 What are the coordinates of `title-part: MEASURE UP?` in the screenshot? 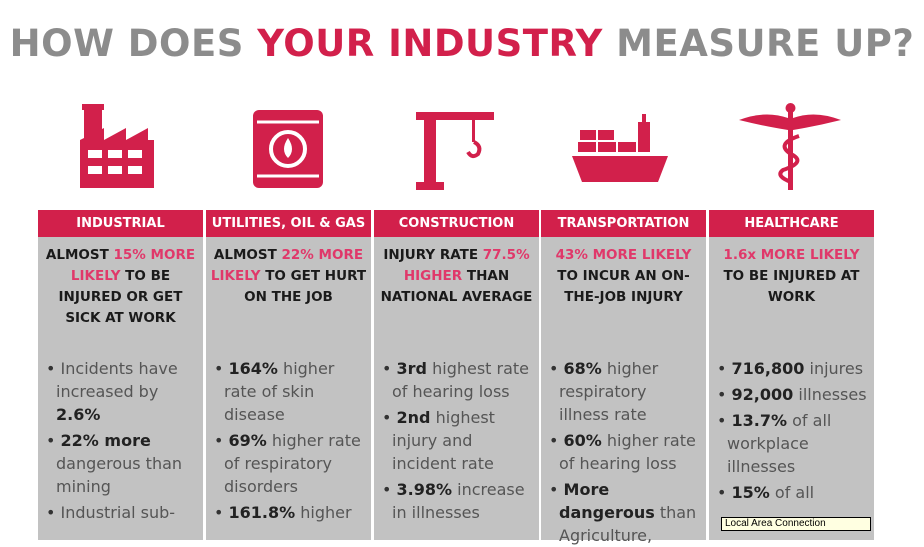 It's located at (758, 43).